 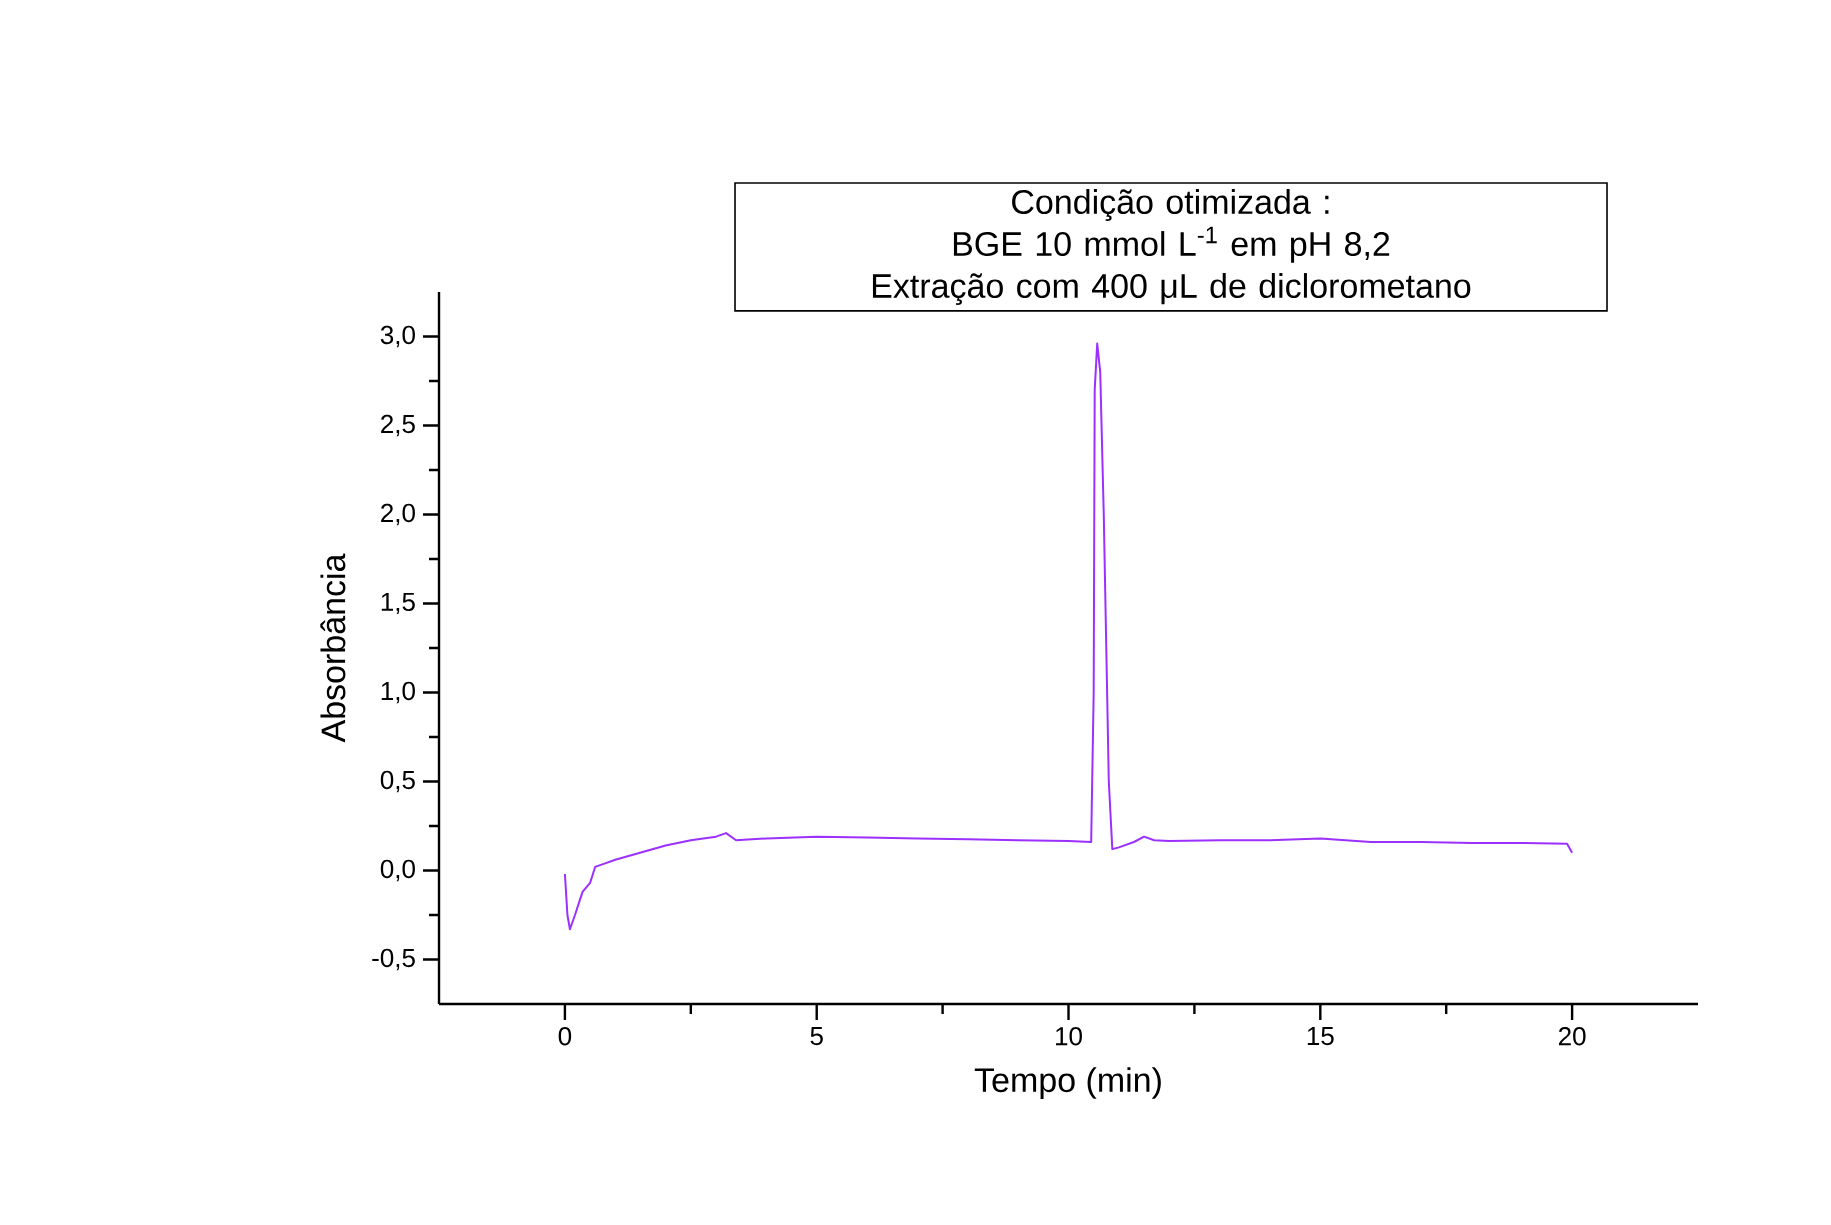 What do you see at coordinates (397, 781) in the screenshot?
I see `y-tick-label: 0,5` at bounding box center [397, 781].